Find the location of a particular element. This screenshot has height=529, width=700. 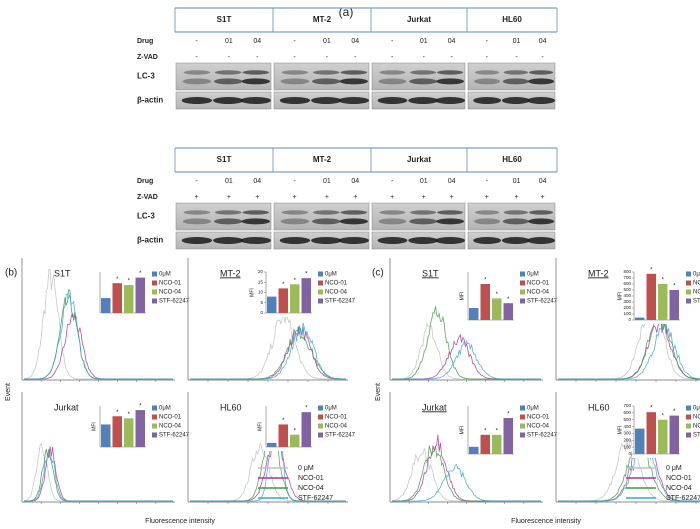

legend-label: 0 μM is located at coordinates (306, 468).